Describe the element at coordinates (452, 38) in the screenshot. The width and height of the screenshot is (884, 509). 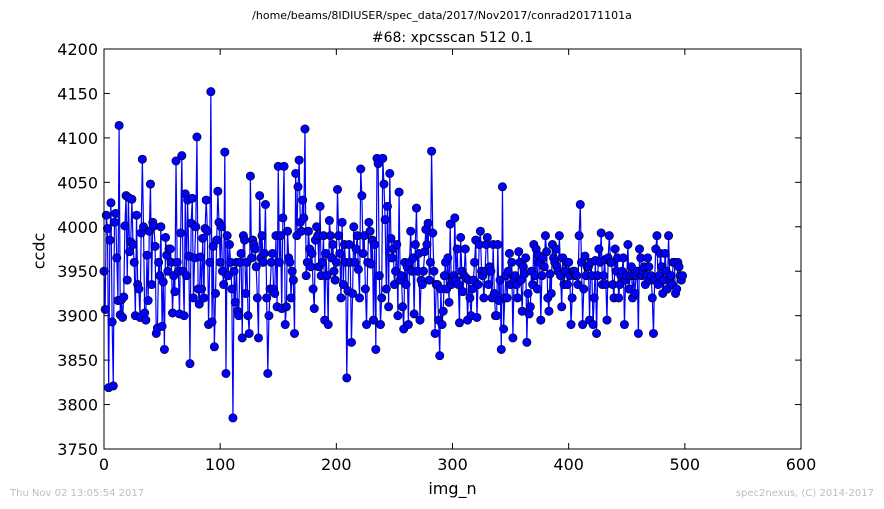
I see `chart-title: #68: xpcsscan 512 0.1` at that location.